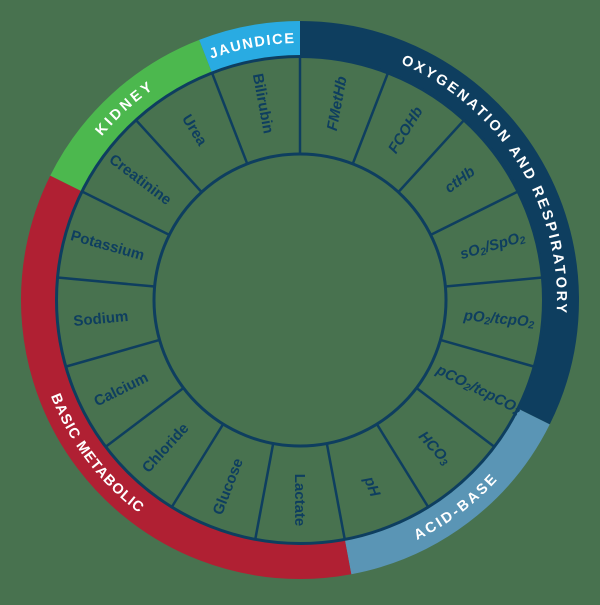 This screenshot has height=605, width=600. What do you see at coordinates (498, 319) in the screenshot?
I see `segment-label-po2-tcpo2: pO2/tcpO2` at bounding box center [498, 319].